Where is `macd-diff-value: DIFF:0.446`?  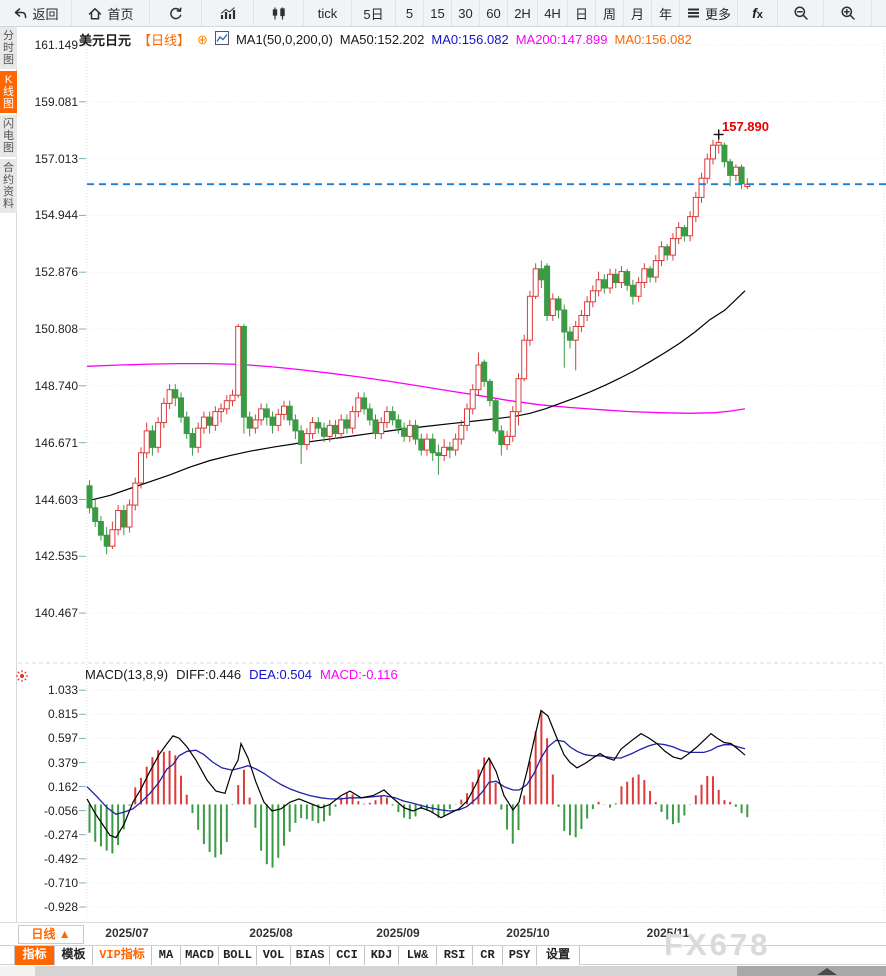 macd-diff-value: DIFF:0.446 is located at coordinates (209, 674).